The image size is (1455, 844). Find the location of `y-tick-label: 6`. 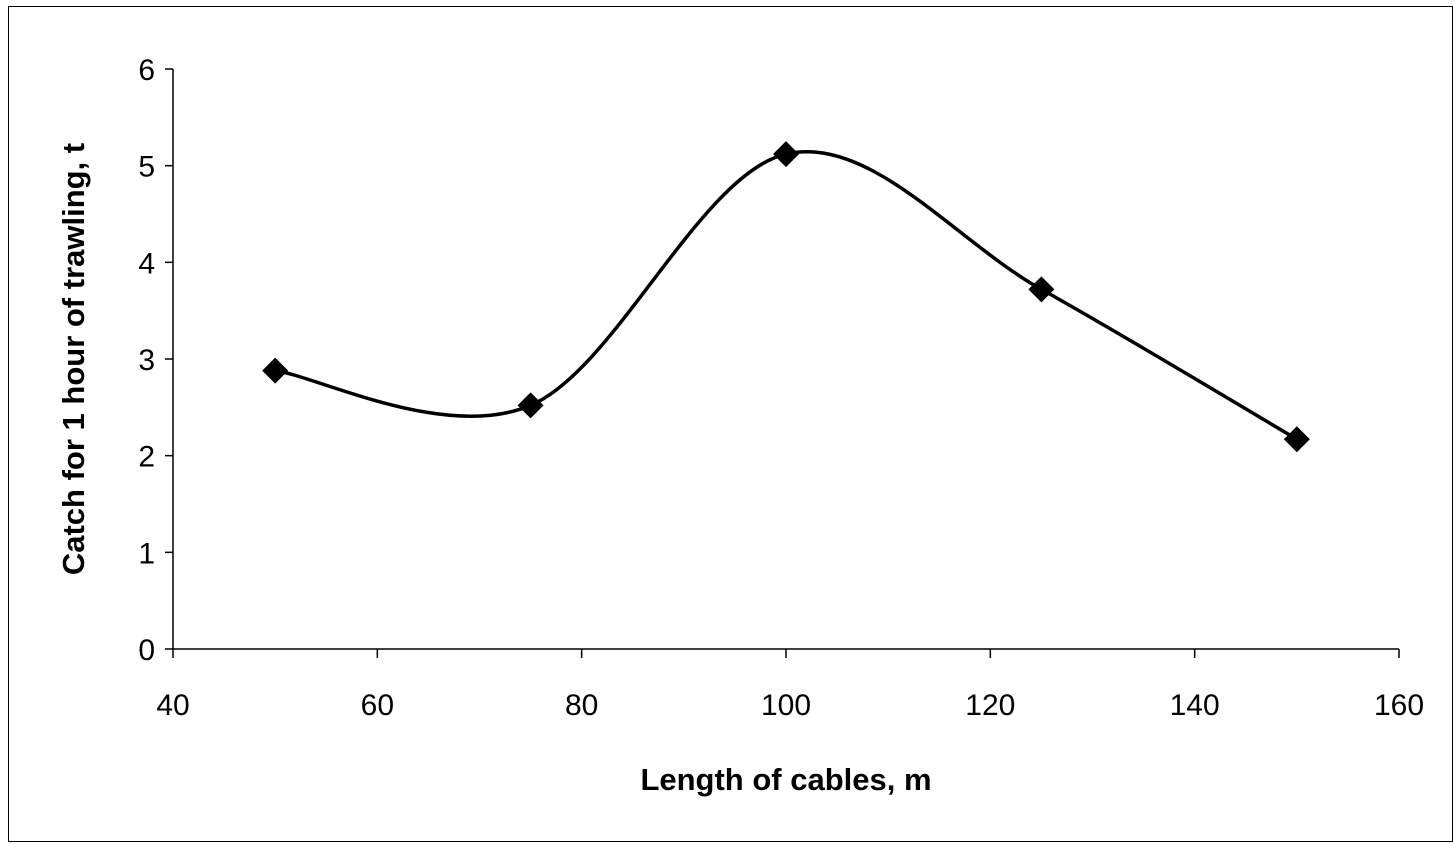

y-tick-label: 6 is located at coordinates (146, 70).